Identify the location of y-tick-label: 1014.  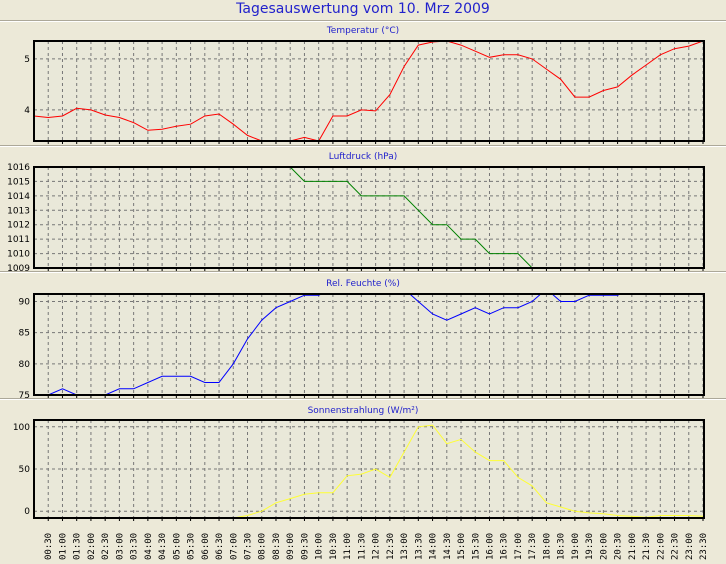
(18, 197).